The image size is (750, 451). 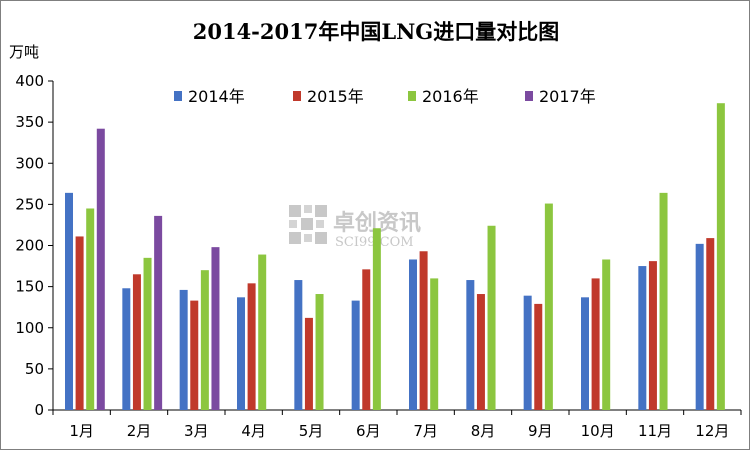 What do you see at coordinates (147, 333) in the screenshot?
I see `bar-2016年-2月` at bounding box center [147, 333].